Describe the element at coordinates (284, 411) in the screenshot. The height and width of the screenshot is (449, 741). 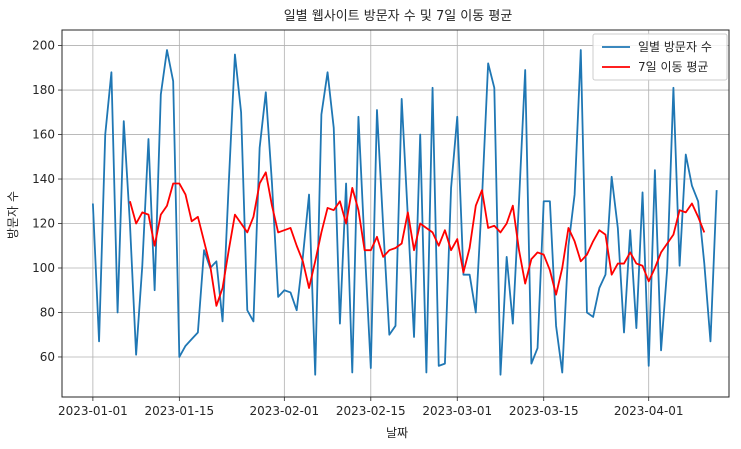
I see `x-tick-label: 2023-02-01` at that location.